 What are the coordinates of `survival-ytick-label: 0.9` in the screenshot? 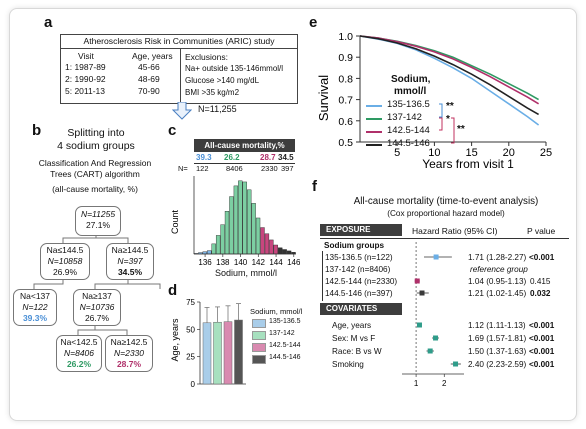 It's located at (345, 58).